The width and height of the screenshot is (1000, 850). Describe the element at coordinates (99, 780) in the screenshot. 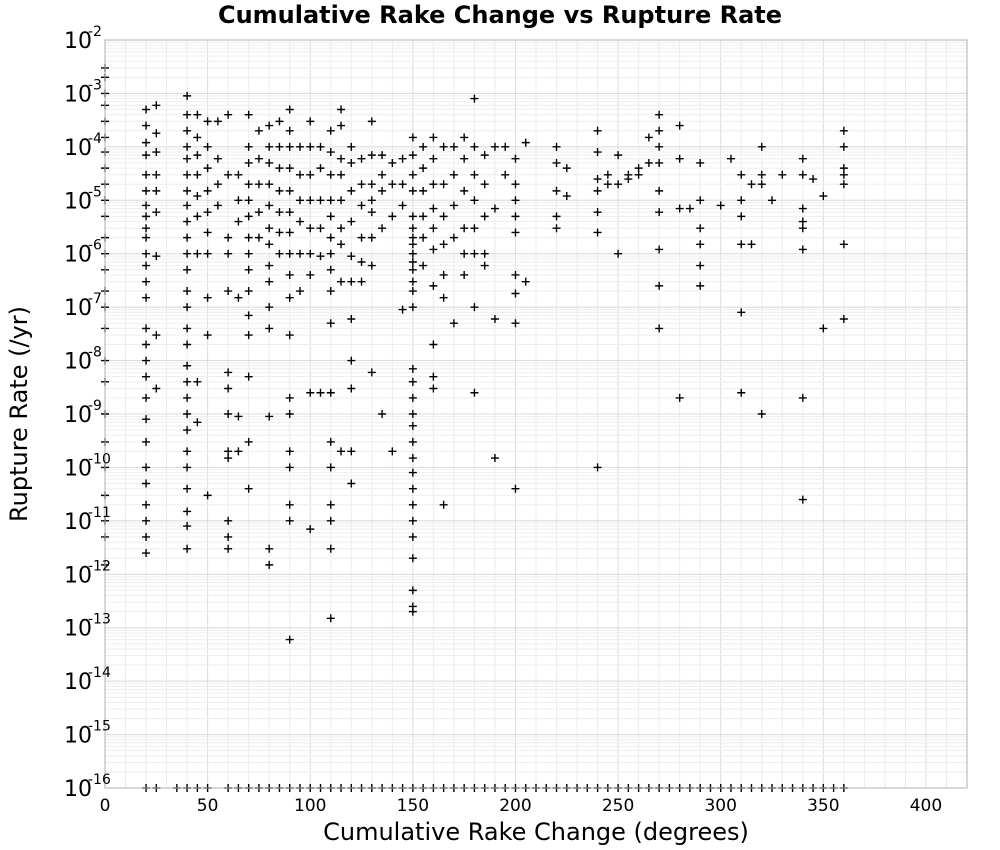

I see `y-tick-exponent: -16` at that location.